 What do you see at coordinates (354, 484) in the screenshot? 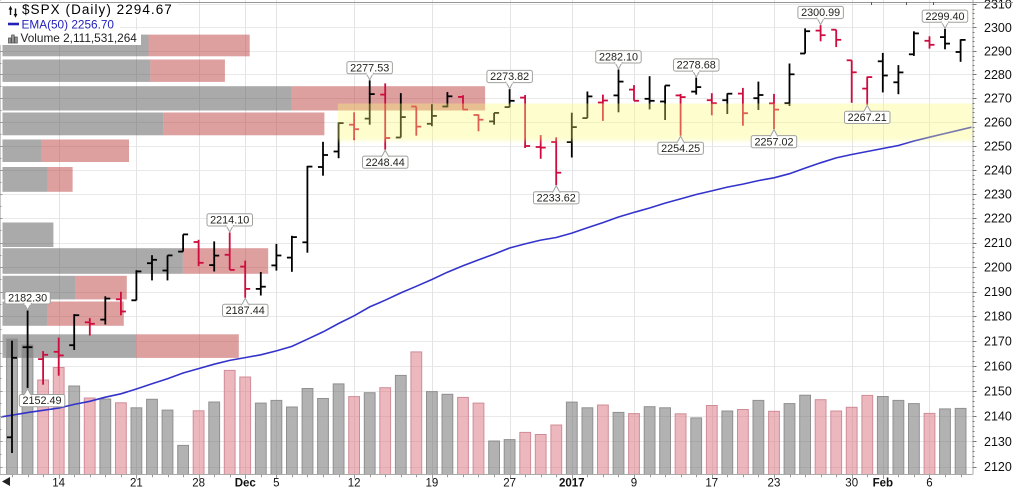
I see `svg-text: 12` at bounding box center [354, 484].